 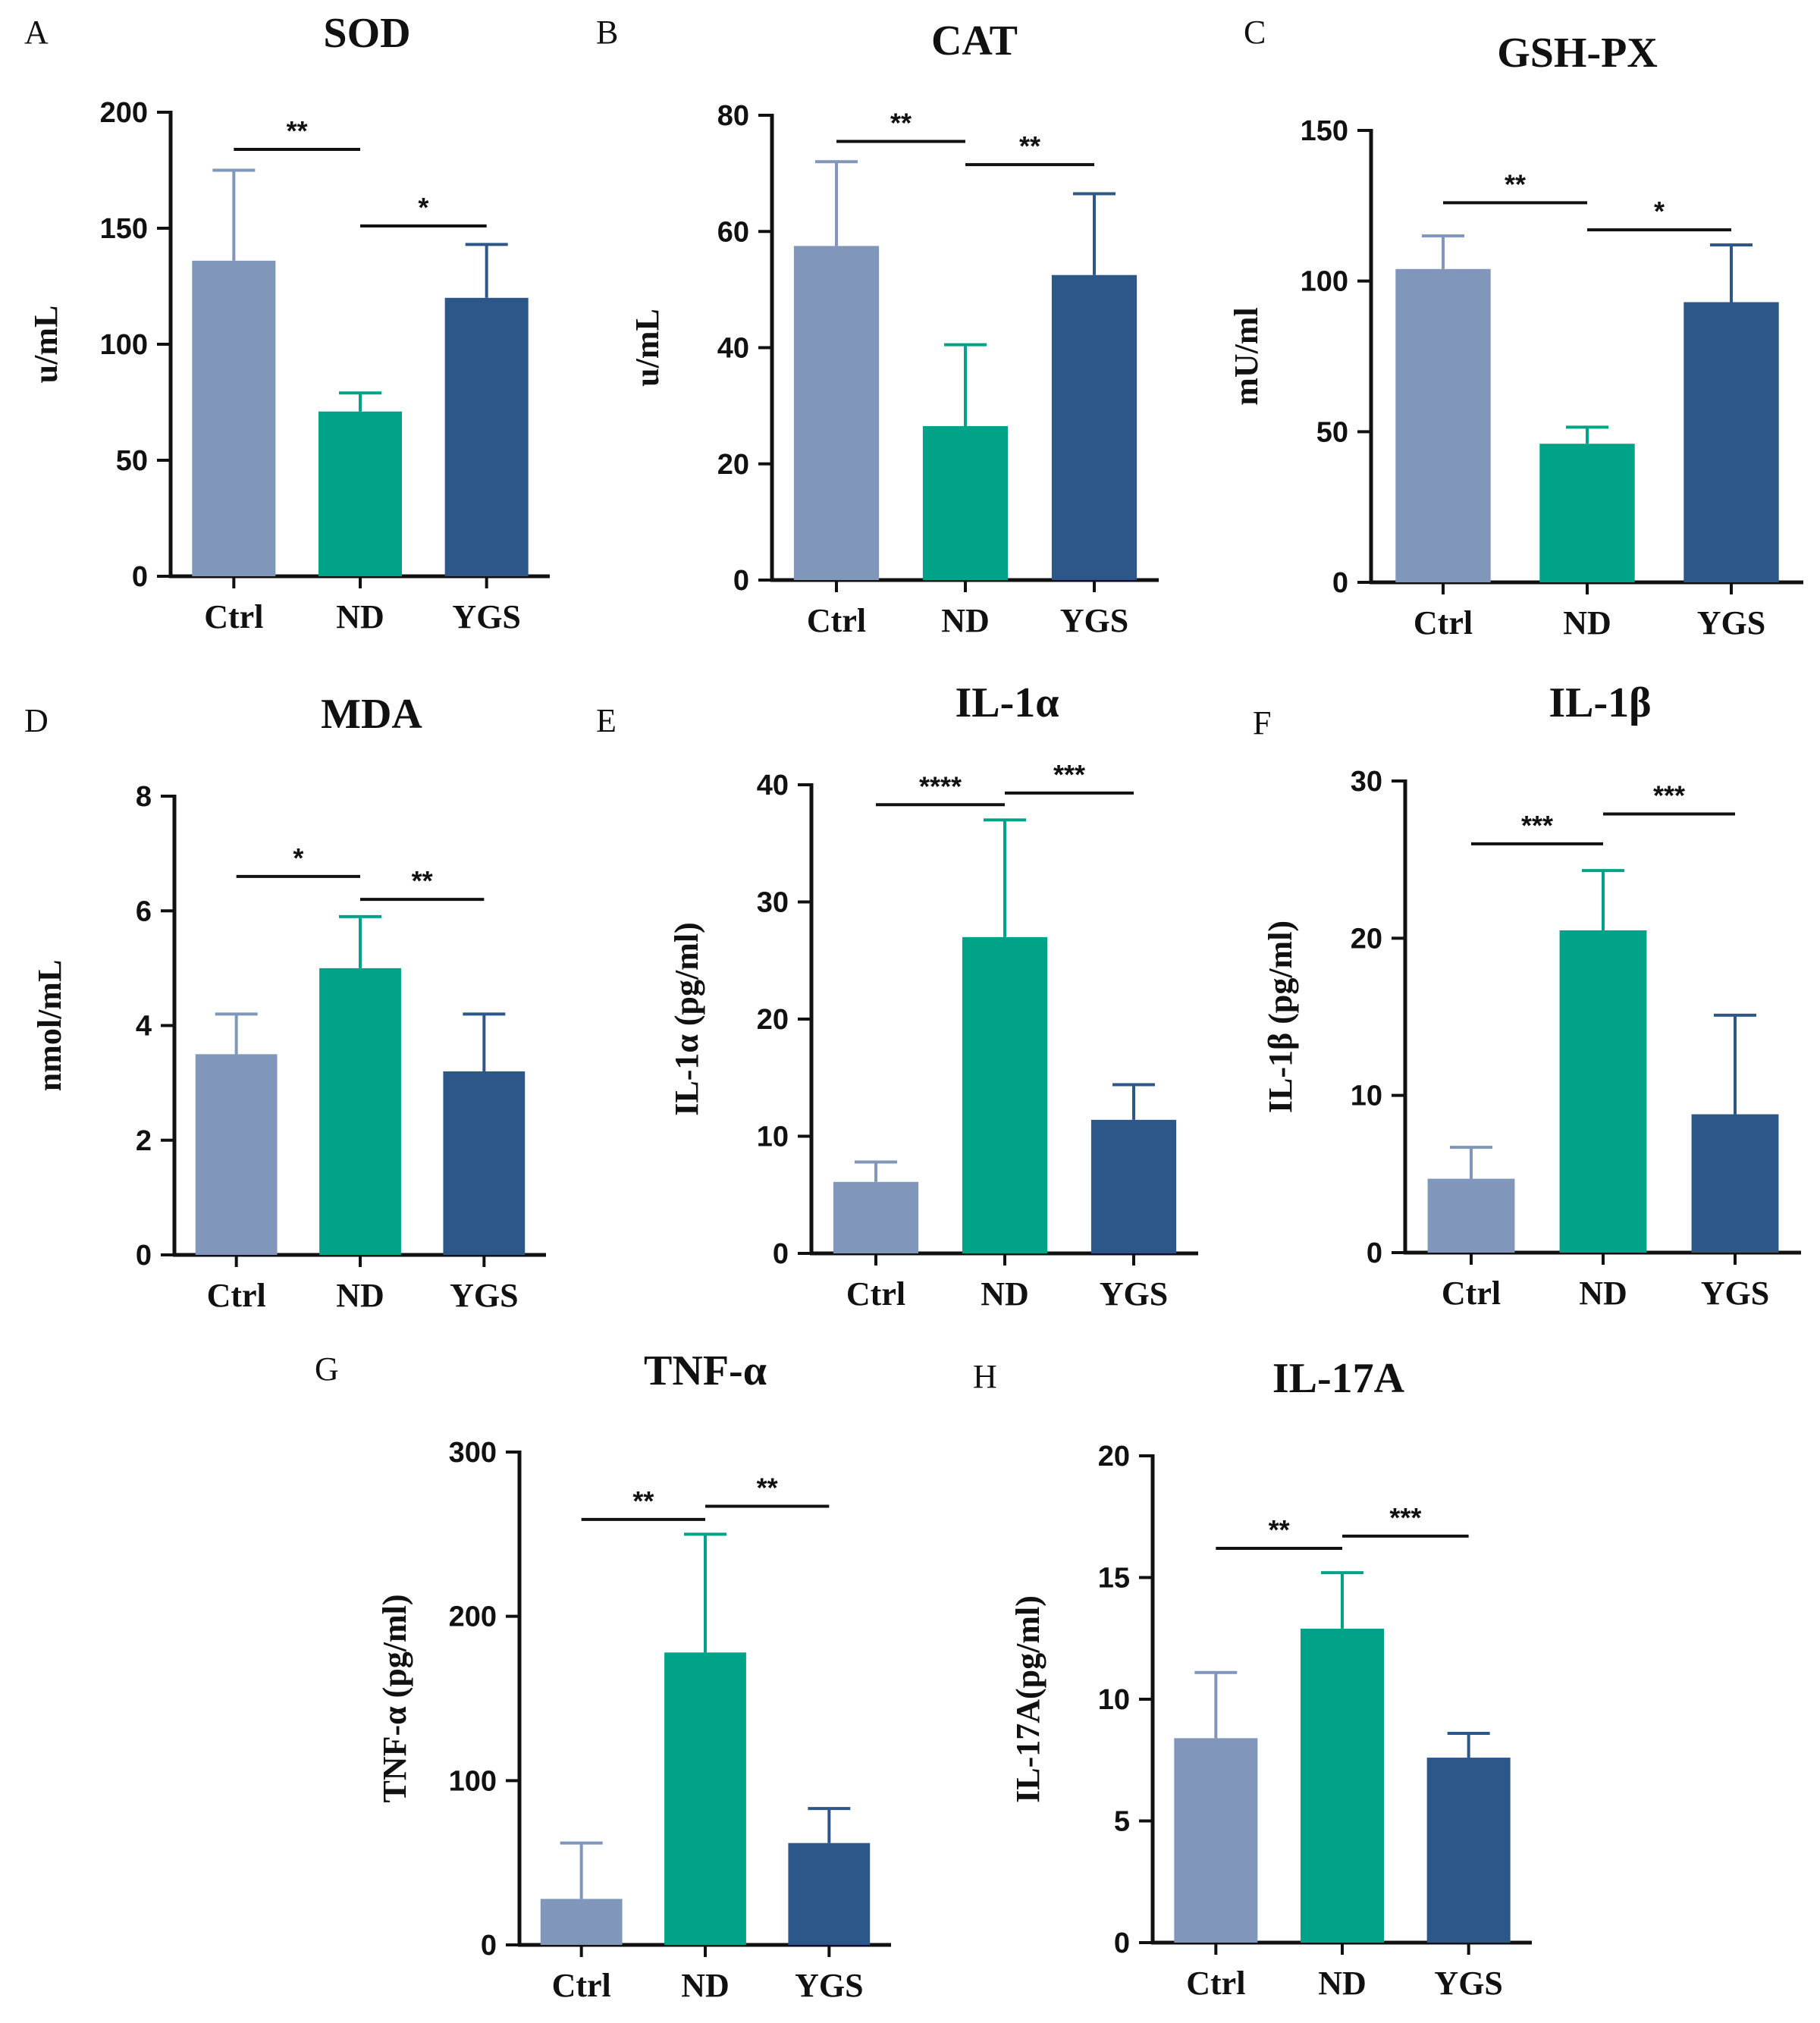 What do you see at coordinates (1280, 1017) in the screenshot?
I see `y-axis-label: IL-1β (pg/ml)` at bounding box center [1280, 1017].